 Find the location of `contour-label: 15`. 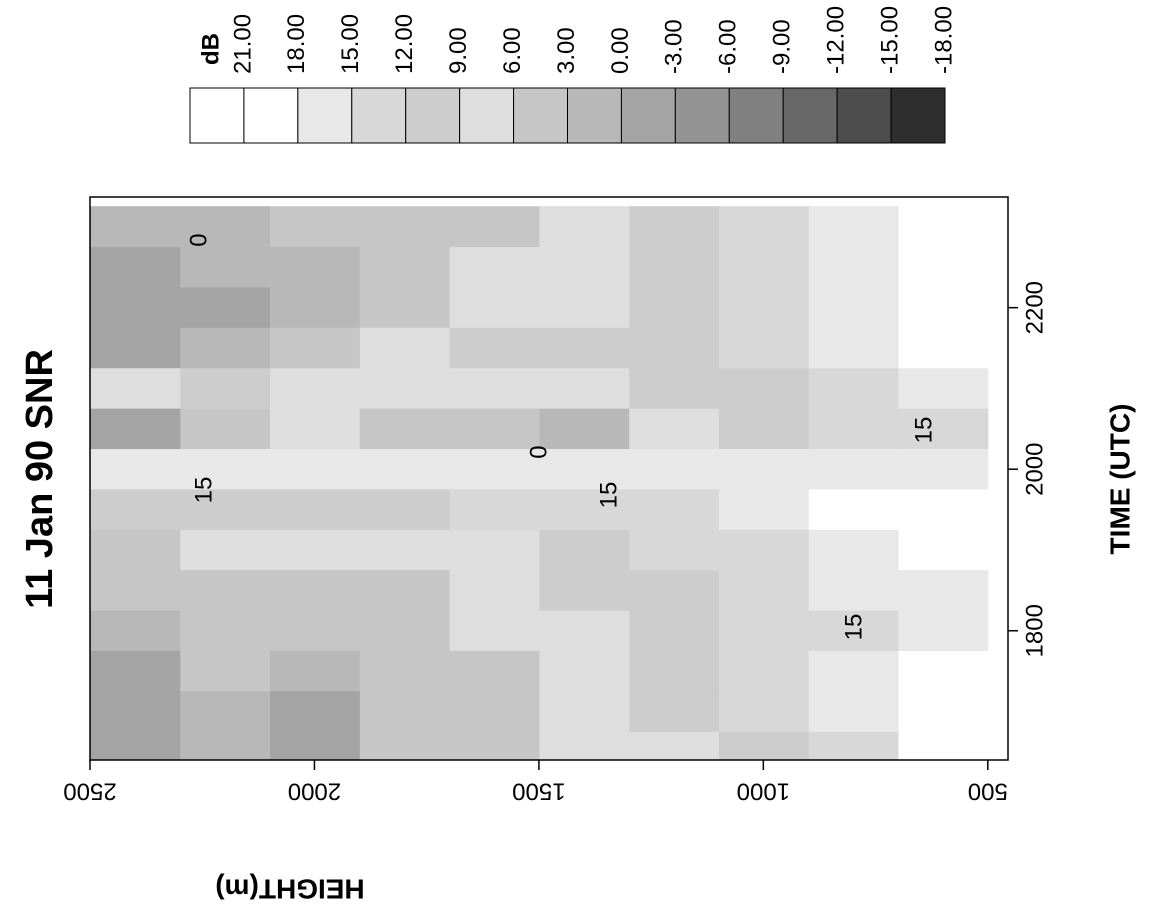

contour-label: 15 is located at coordinates (203, 490).